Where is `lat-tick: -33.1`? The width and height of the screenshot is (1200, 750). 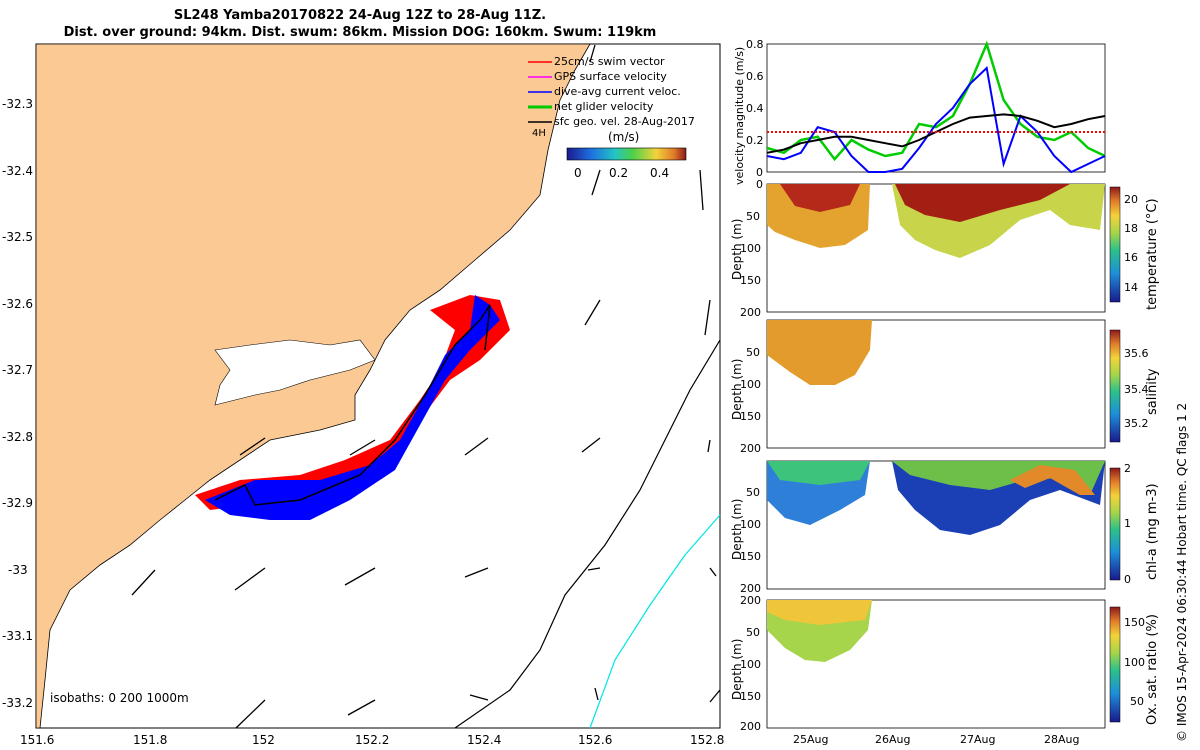 lat-tick: -33.1 is located at coordinates (18, 636).